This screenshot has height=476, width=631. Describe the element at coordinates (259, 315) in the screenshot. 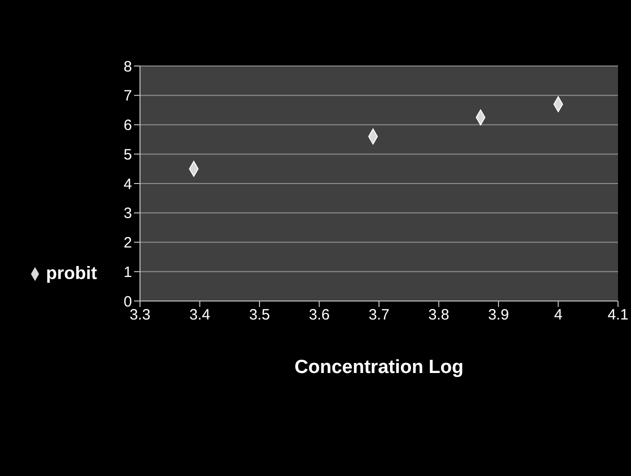

I see `x-tick-label: 3.5` at that location.